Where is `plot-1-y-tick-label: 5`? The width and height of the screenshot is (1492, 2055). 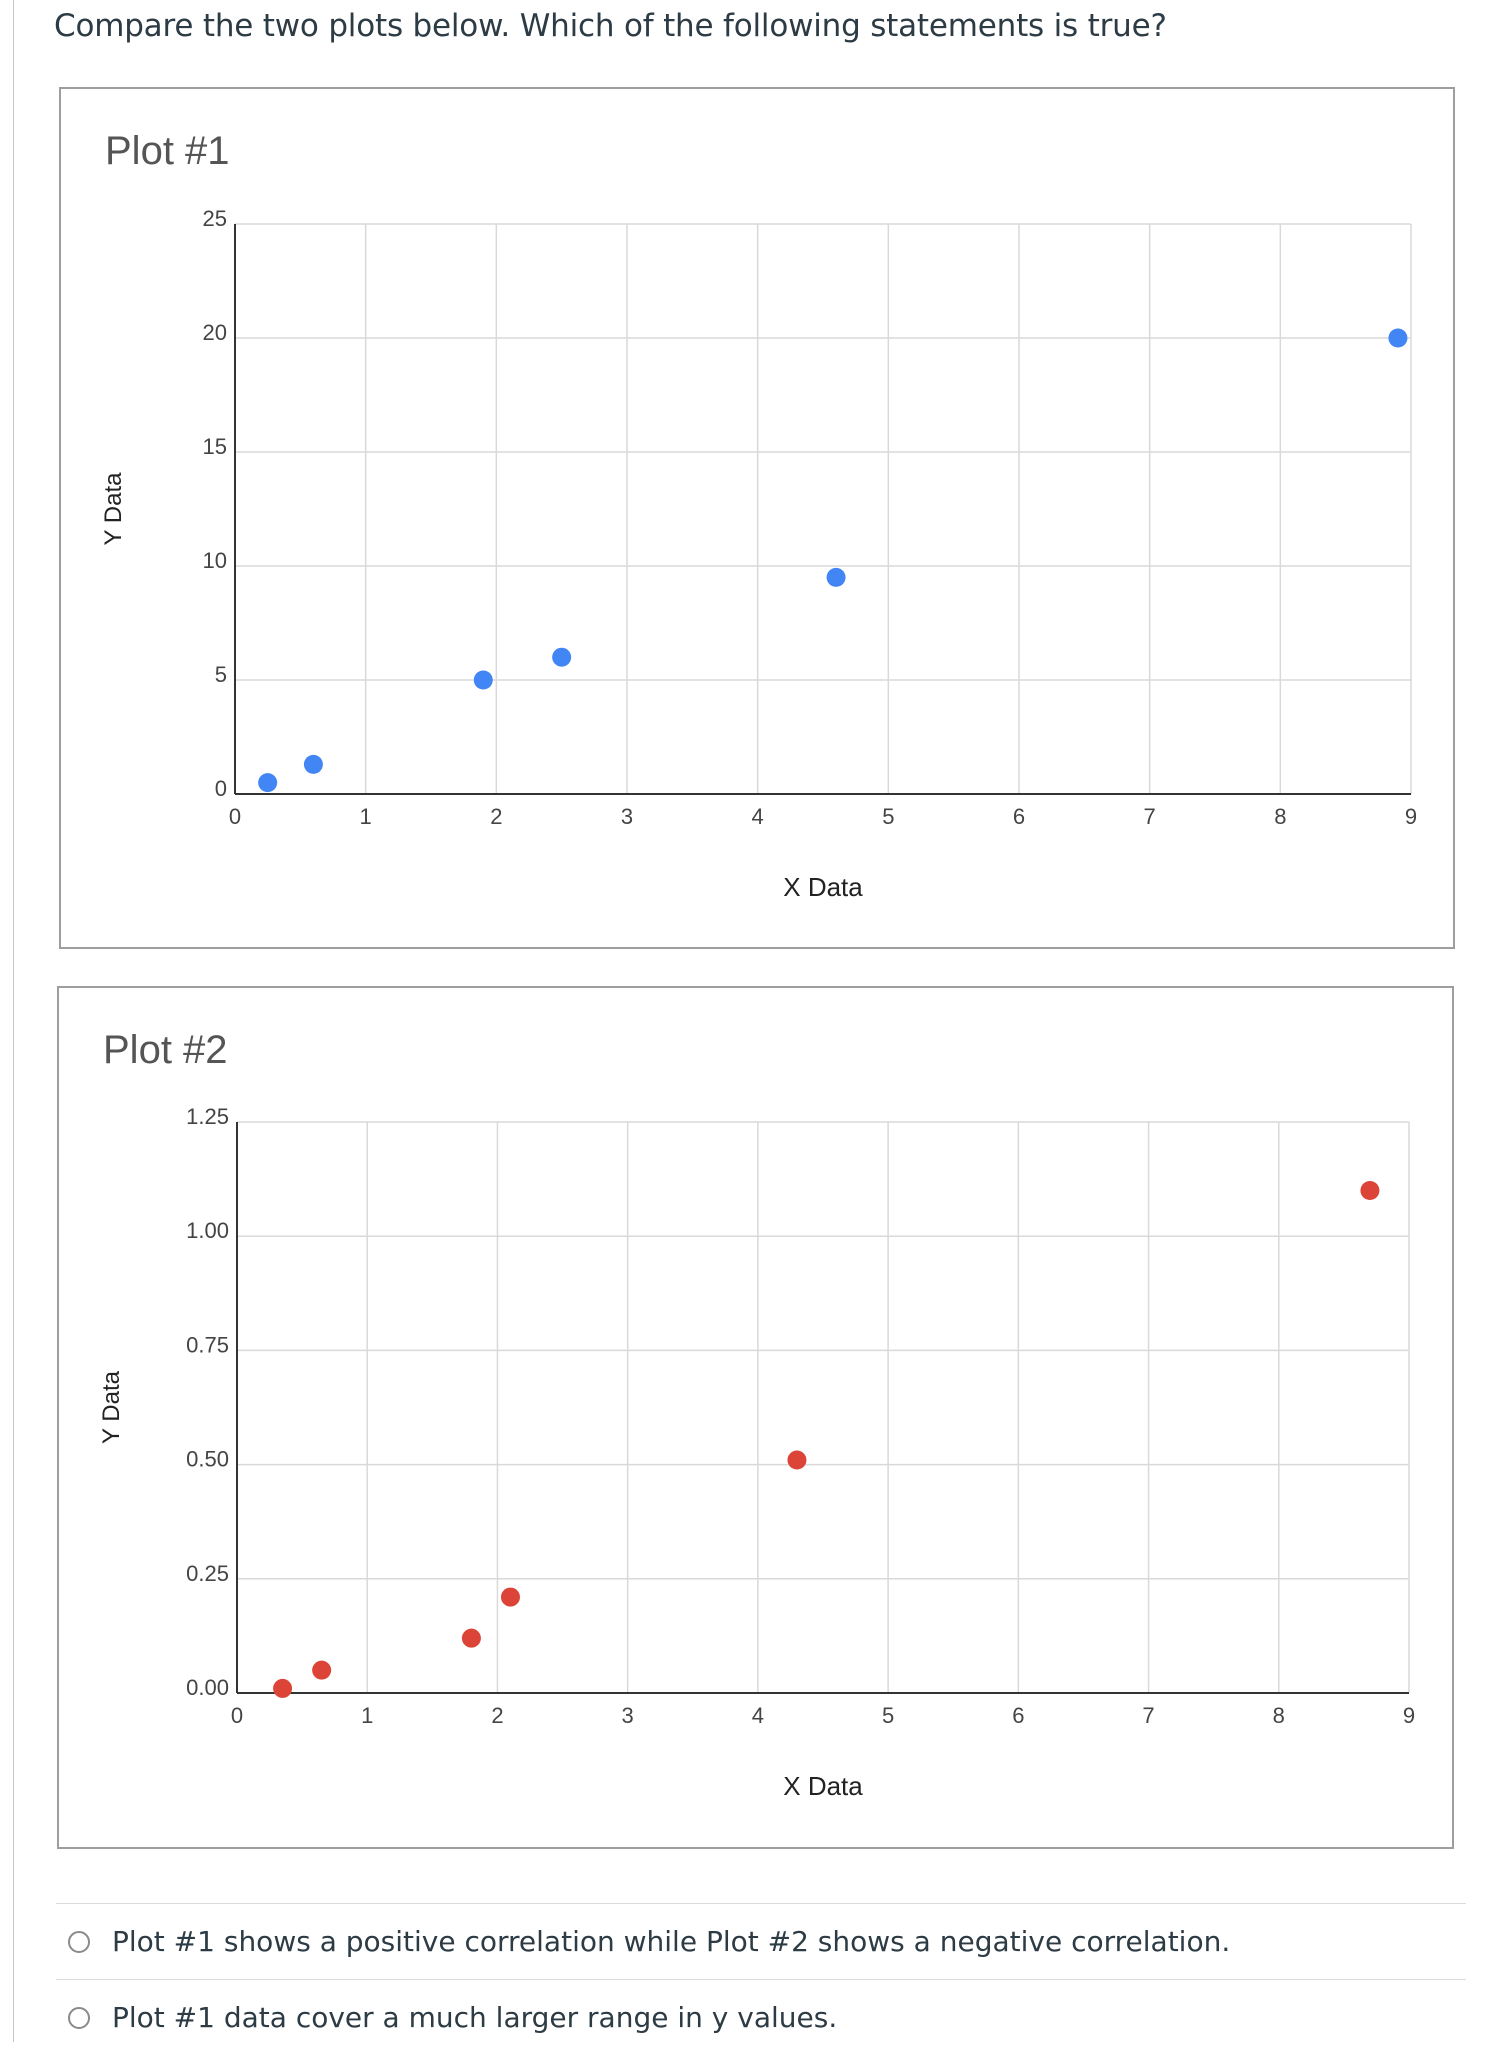 plot-1-y-tick-label: 5 is located at coordinates (221, 674).